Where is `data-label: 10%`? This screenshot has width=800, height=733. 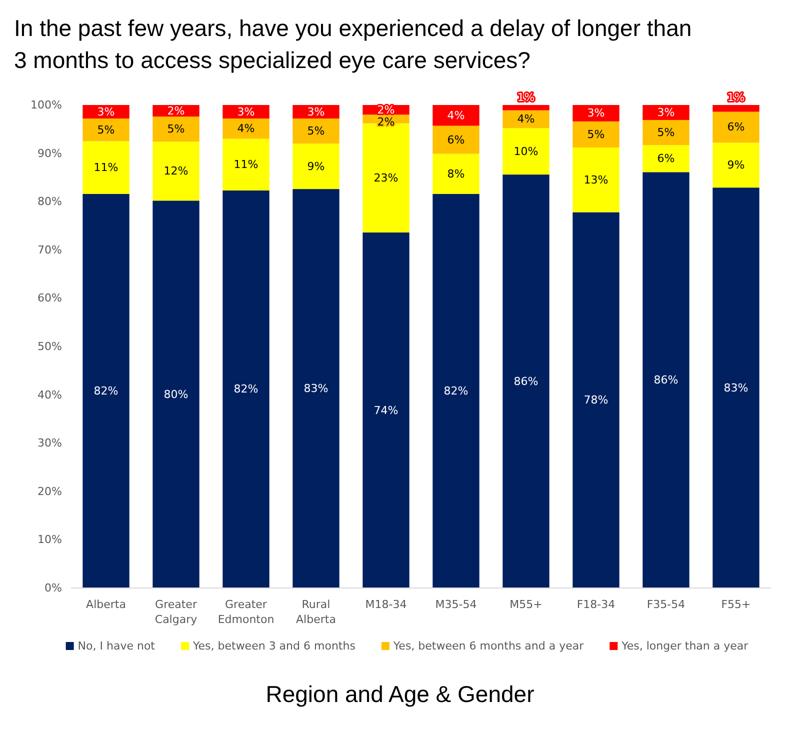
data-label: 10% is located at coordinates (526, 151).